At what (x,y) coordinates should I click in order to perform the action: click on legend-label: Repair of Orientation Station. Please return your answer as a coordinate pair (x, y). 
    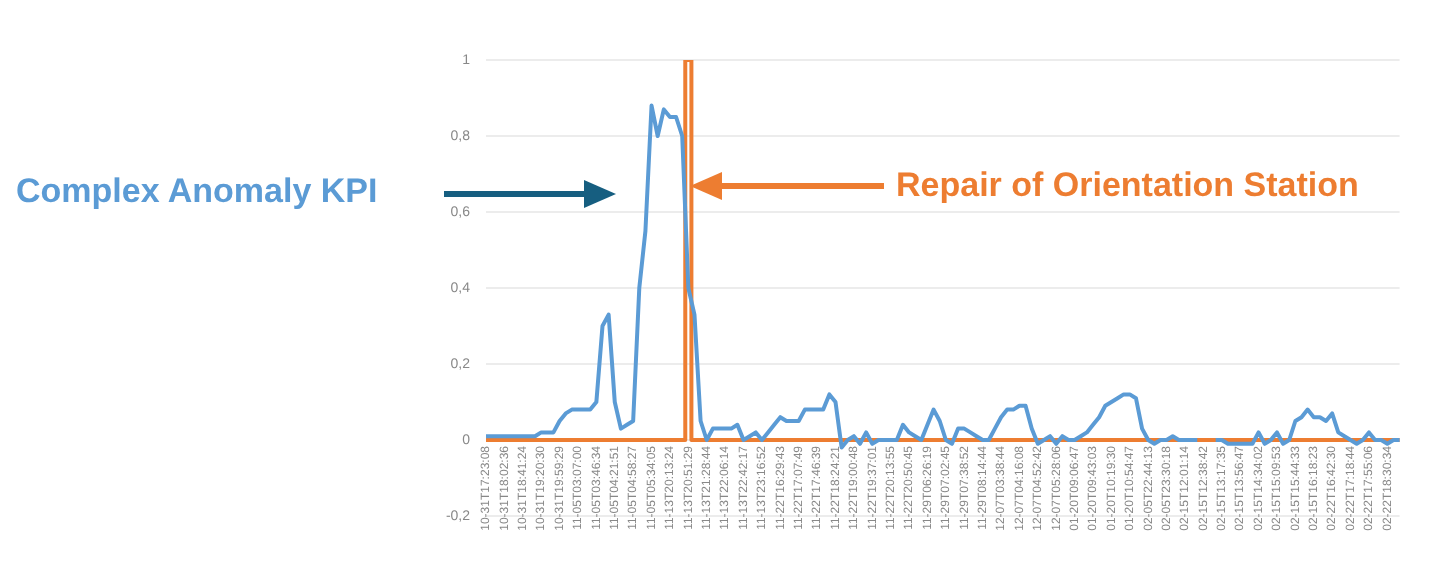
    Looking at the image, I should click on (1127, 186).